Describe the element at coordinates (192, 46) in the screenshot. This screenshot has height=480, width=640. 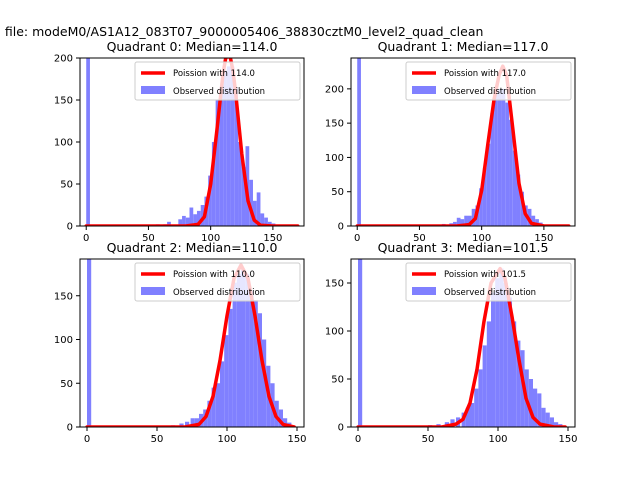
I see `subplot-title: Quadrant 0: Median=114.0` at that location.